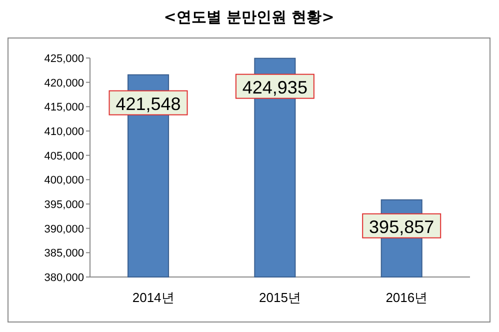  What do you see at coordinates (153, 297) in the screenshot?
I see `x-tick-label: 2014년` at bounding box center [153, 297].